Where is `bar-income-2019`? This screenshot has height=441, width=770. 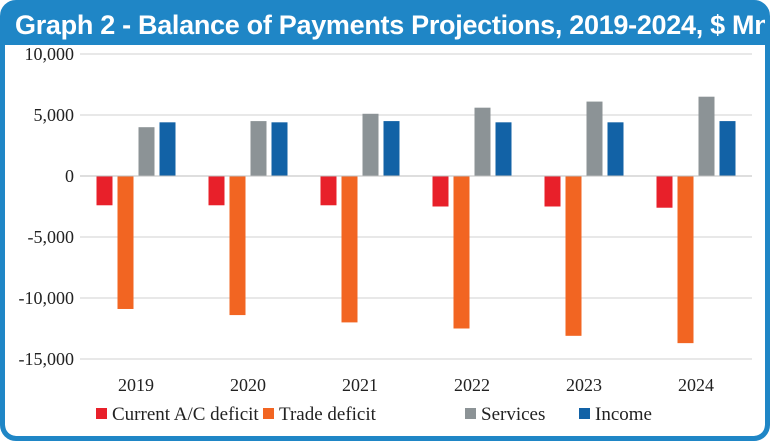
bar-income-2019 is located at coordinates (167, 149).